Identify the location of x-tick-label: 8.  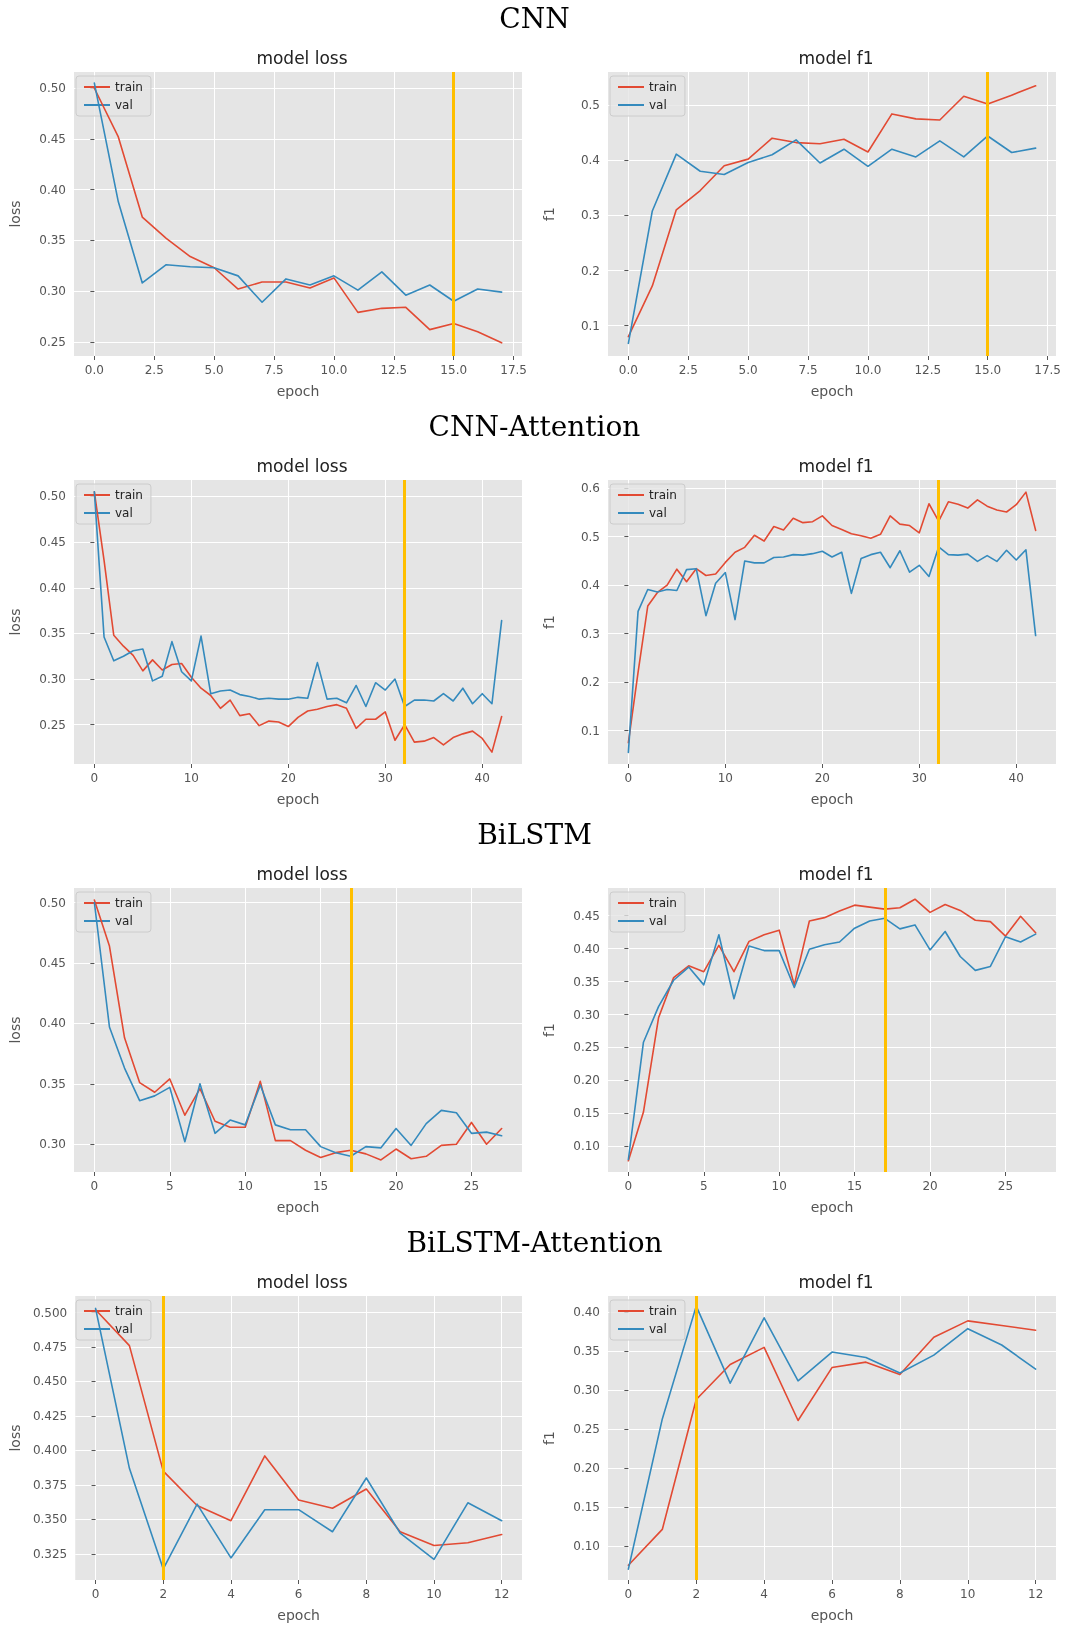
(366, 1594).